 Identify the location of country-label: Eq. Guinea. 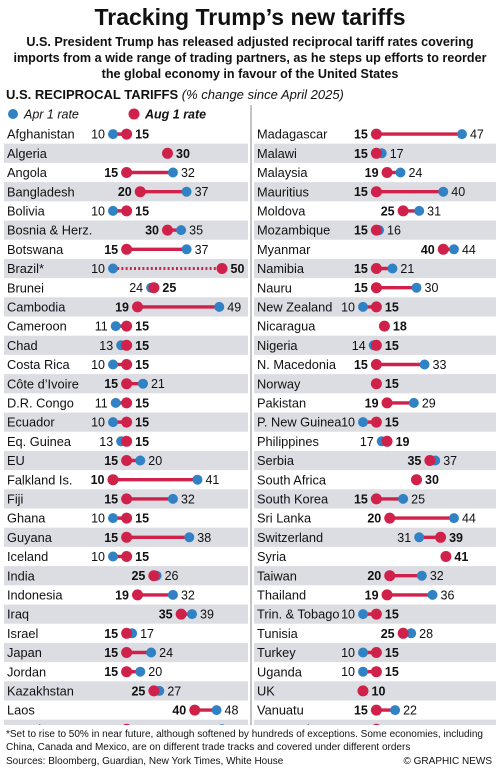
(39, 441).